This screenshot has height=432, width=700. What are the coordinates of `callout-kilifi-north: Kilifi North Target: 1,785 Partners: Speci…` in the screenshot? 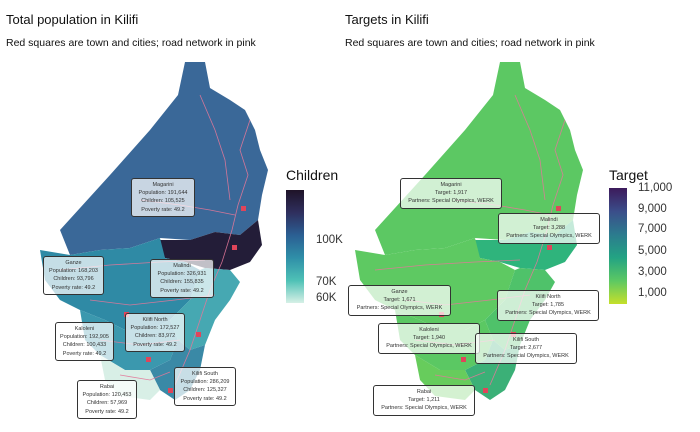 It's located at (548, 305).